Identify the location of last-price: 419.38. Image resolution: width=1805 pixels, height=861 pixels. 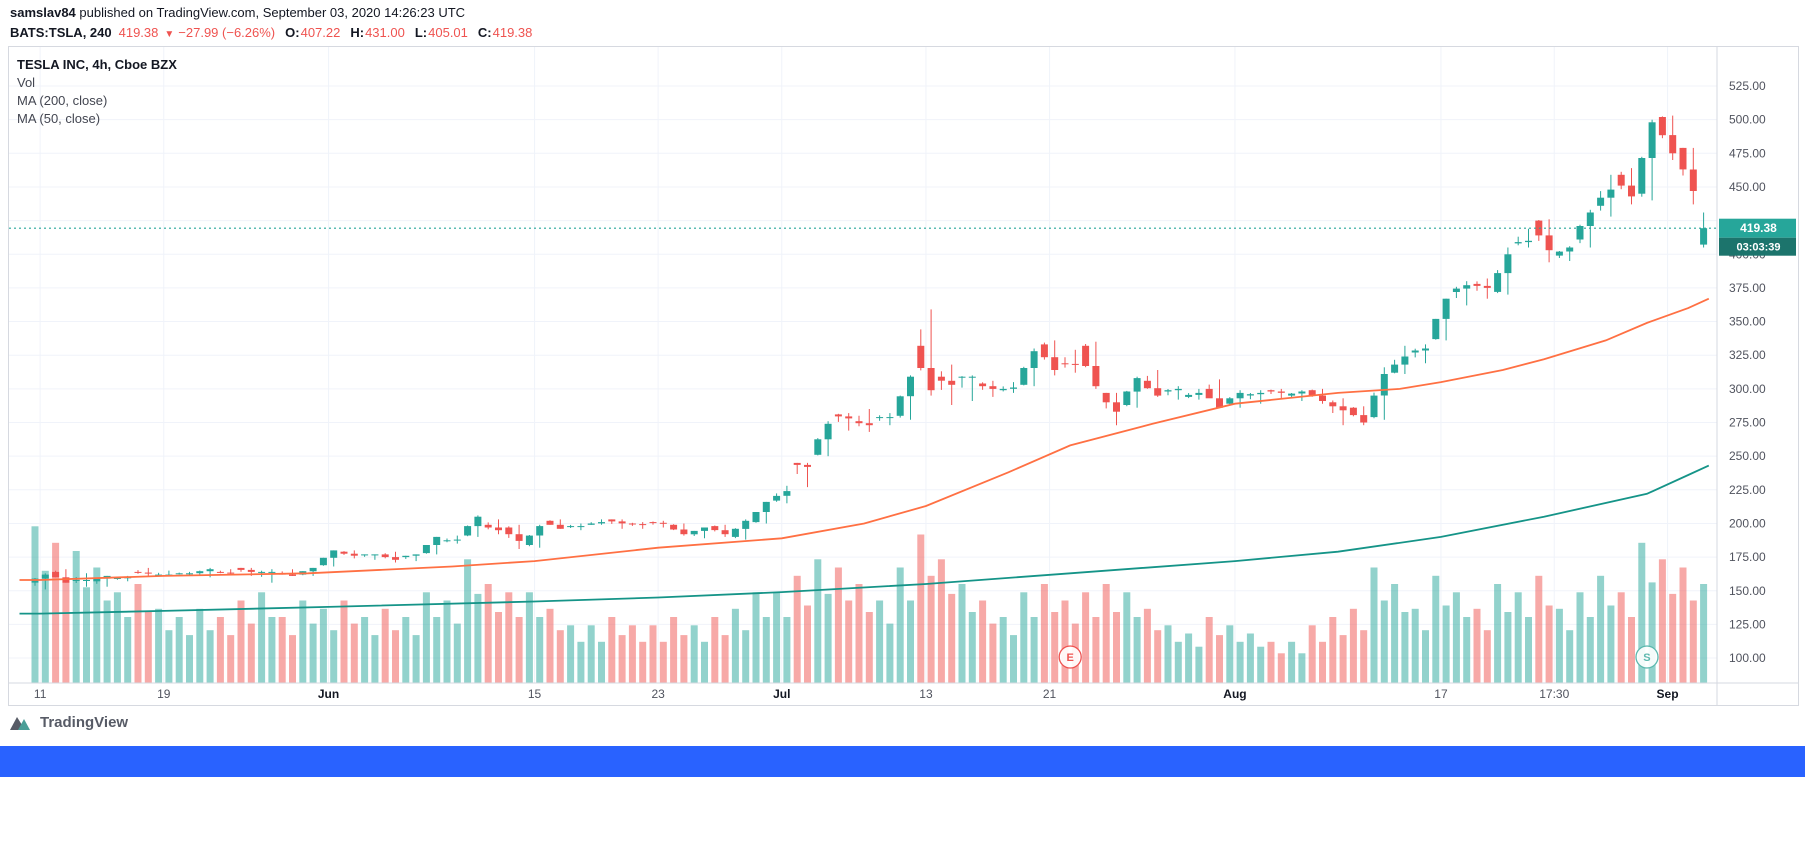
(138, 32).